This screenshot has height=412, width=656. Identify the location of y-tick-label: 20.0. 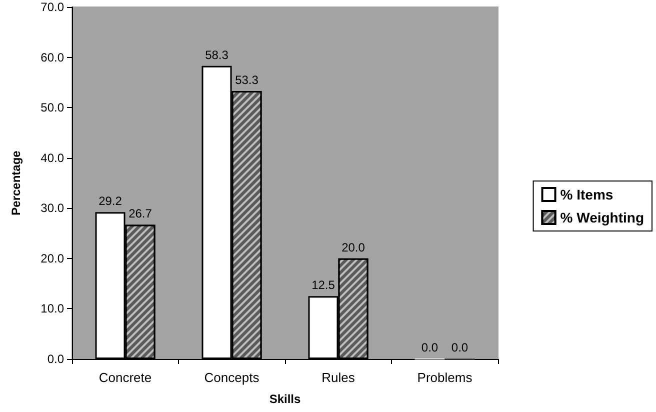
(52, 258).